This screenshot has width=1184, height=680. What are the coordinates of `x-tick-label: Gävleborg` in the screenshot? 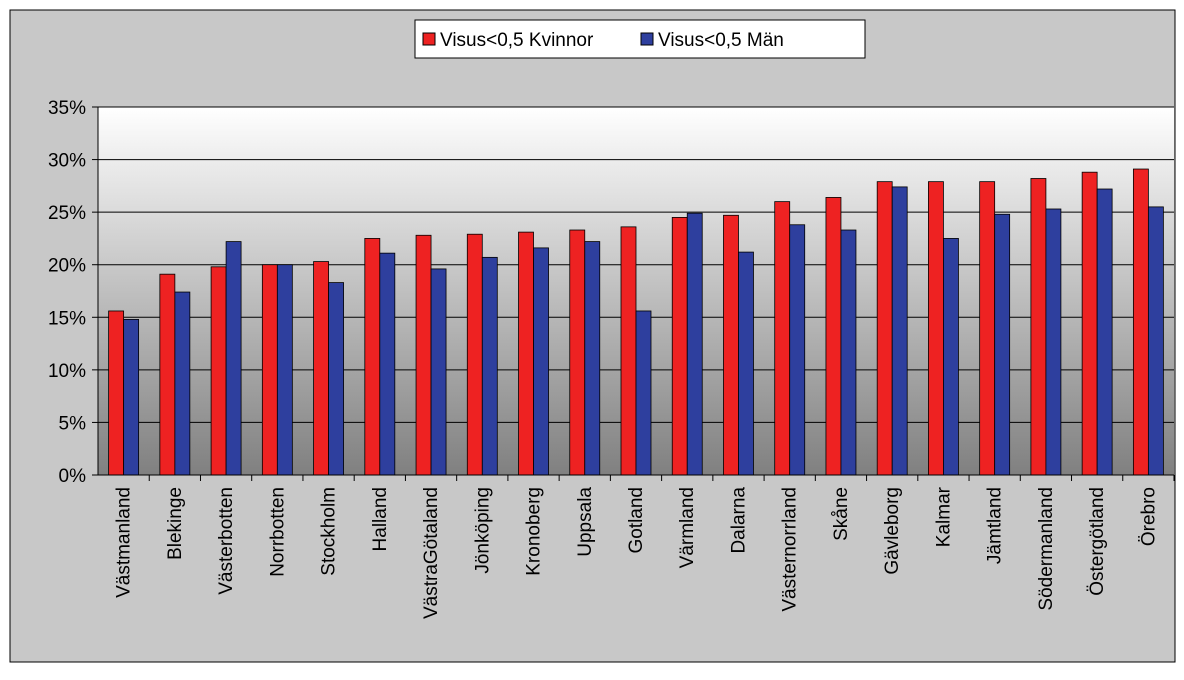 It's located at (892, 531).